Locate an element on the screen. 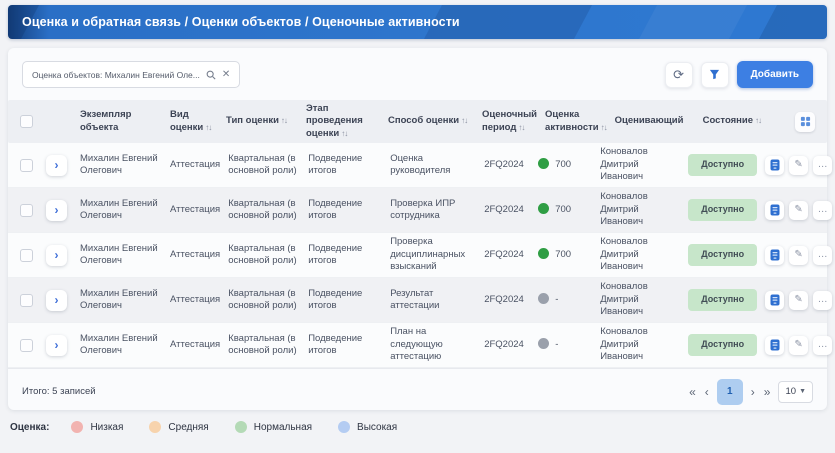 The width and height of the screenshot is (835, 453). refresh-button: ⟳ is located at coordinates (678, 74).